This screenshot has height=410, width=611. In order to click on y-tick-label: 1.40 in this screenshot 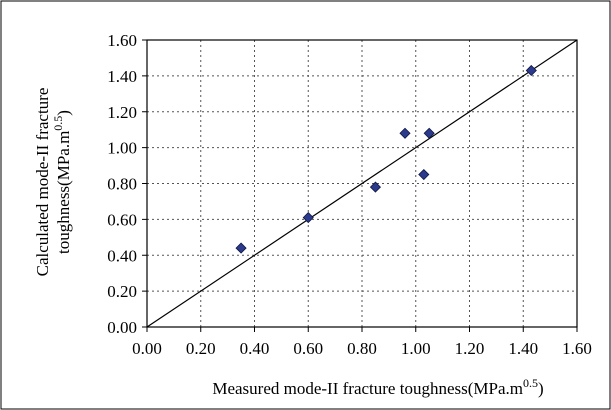, I will do `click(122, 76)`.